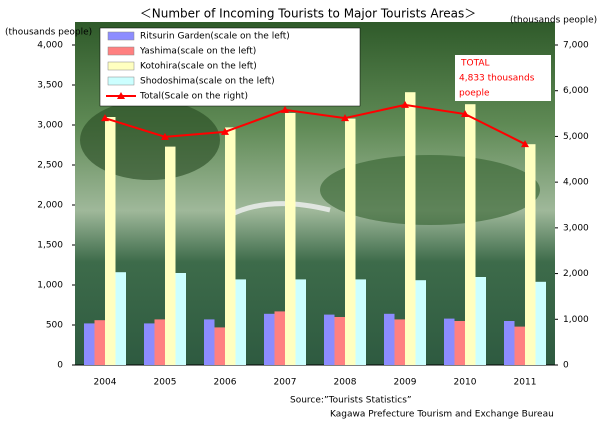 This screenshot has height=432, width=616. Describe the element at coordinates (576, 228) in the screenshot. I see `y2-tick-label: 3,000` at that location.